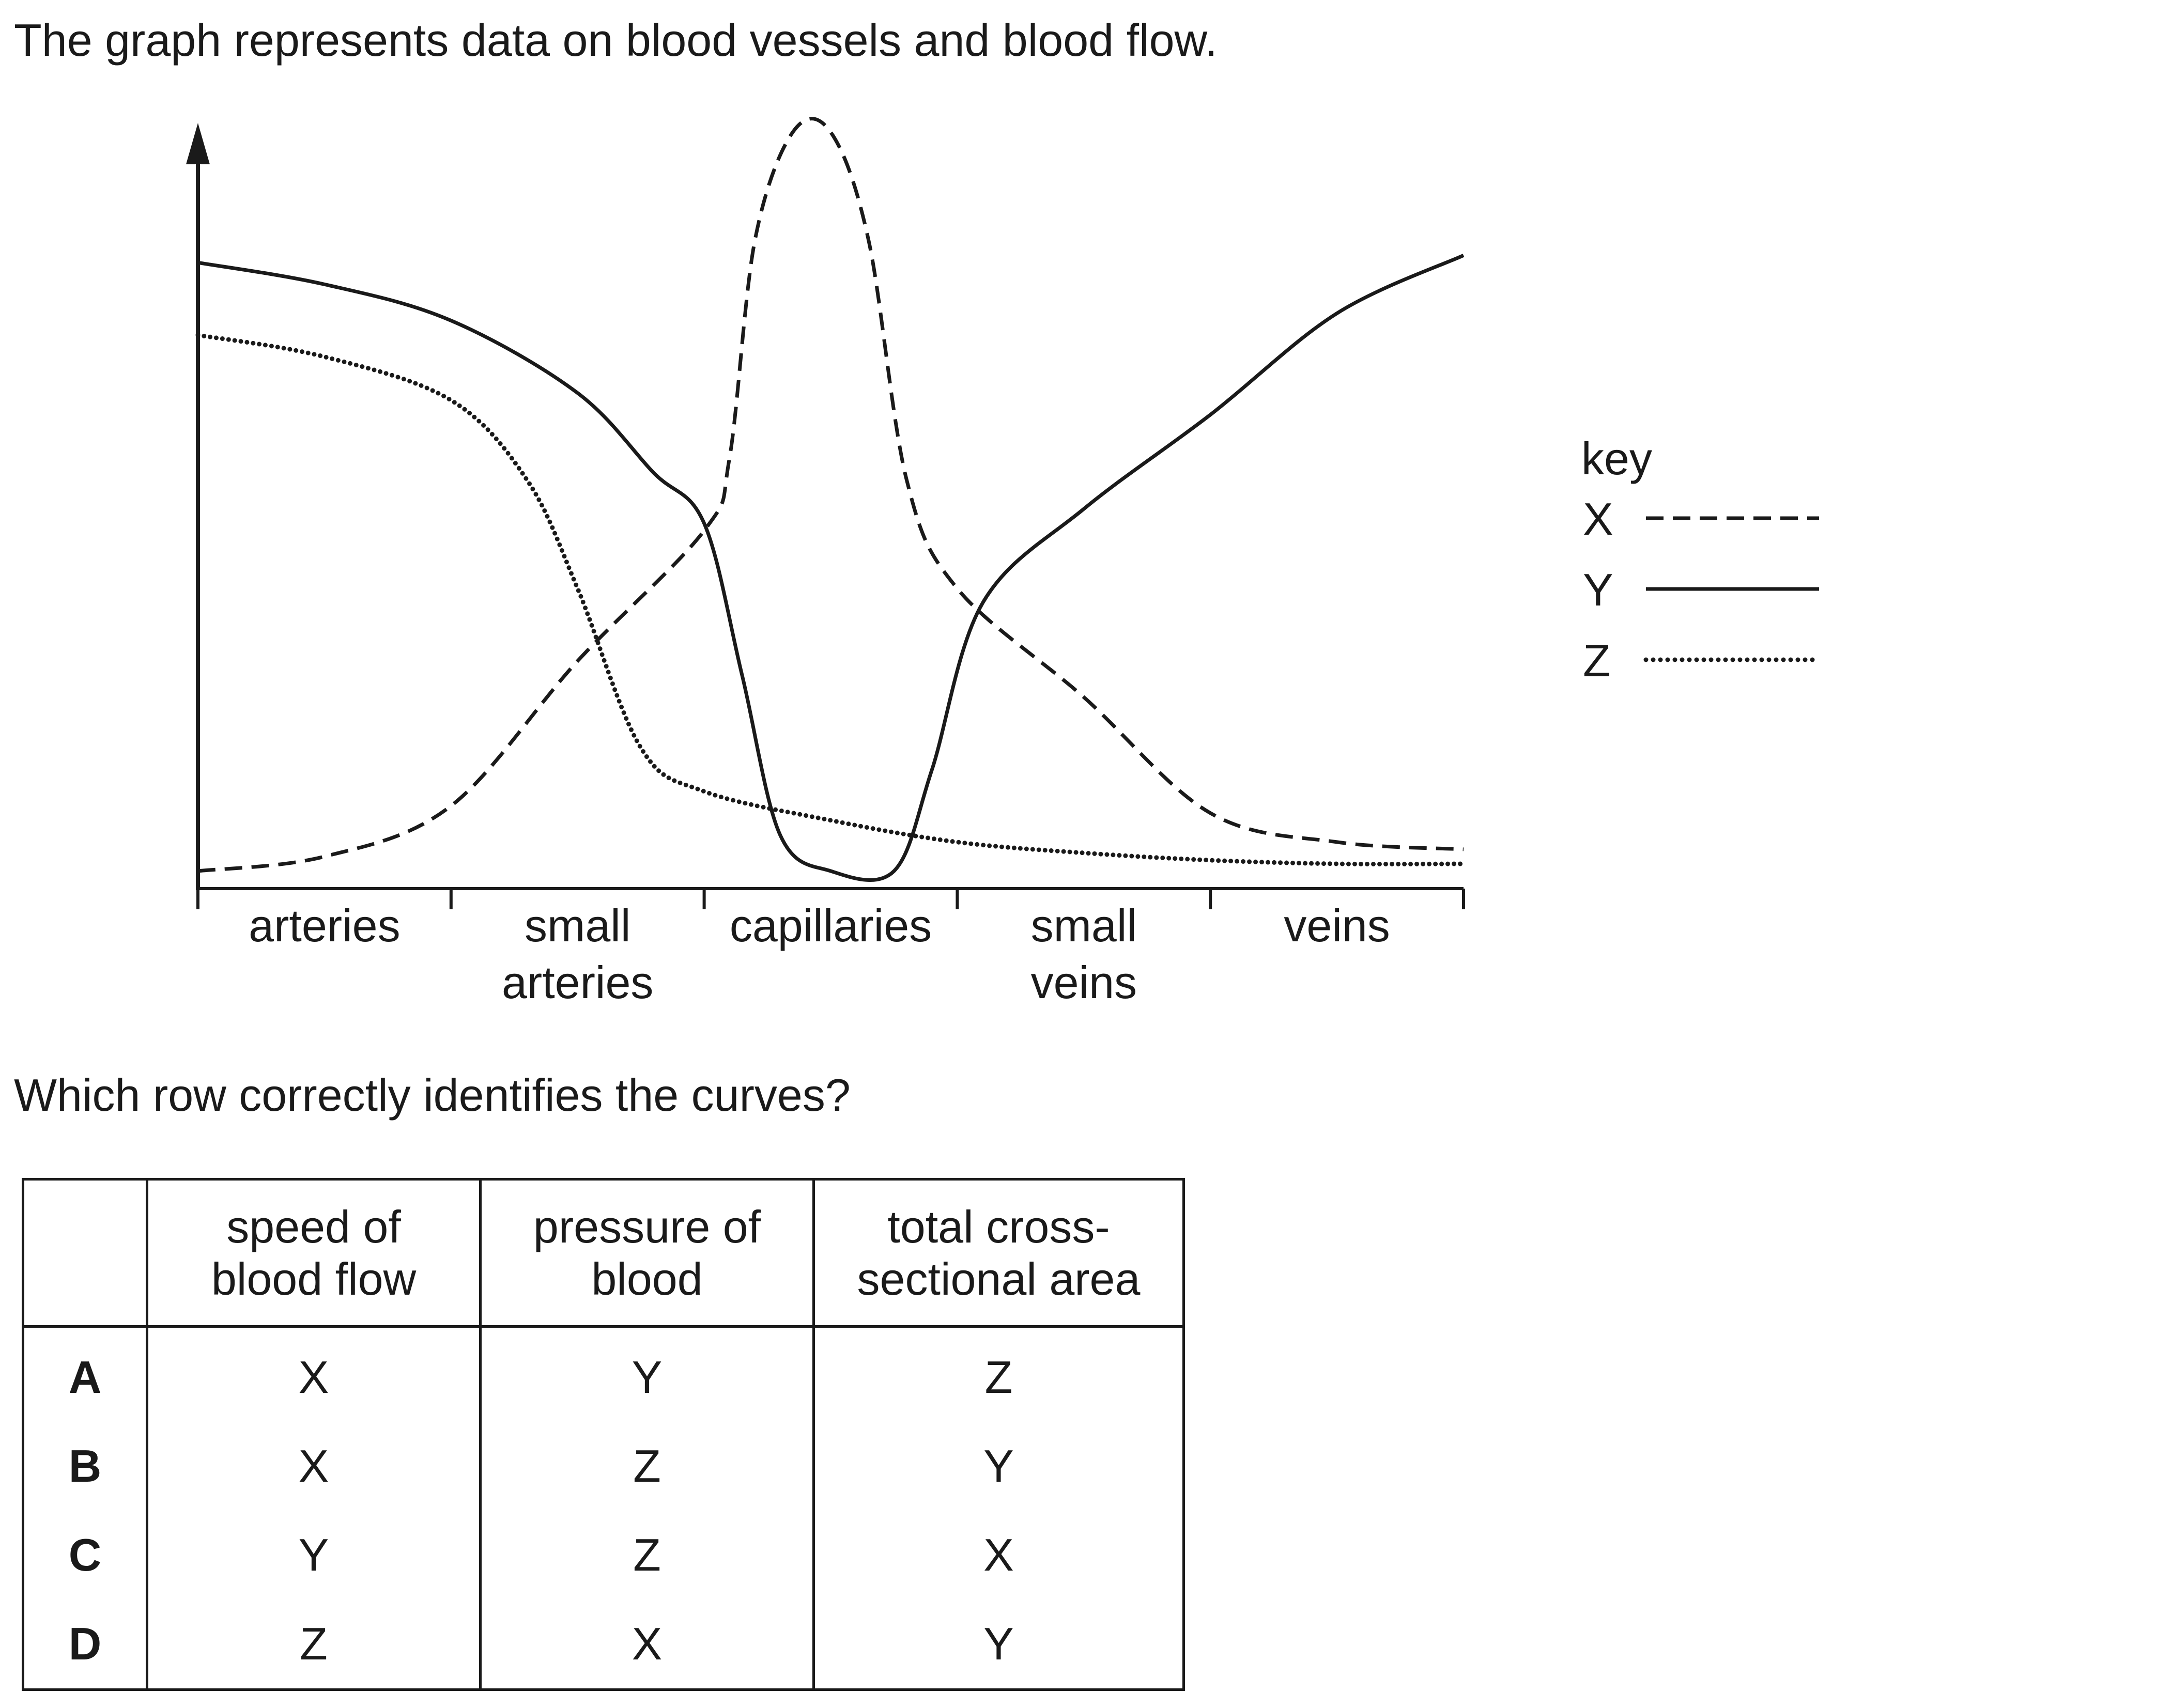 Image resolution: width=2171 pixels, height=1708 pixels. I want to click on option-row-b: B X Z Y, so click(603, 1466).